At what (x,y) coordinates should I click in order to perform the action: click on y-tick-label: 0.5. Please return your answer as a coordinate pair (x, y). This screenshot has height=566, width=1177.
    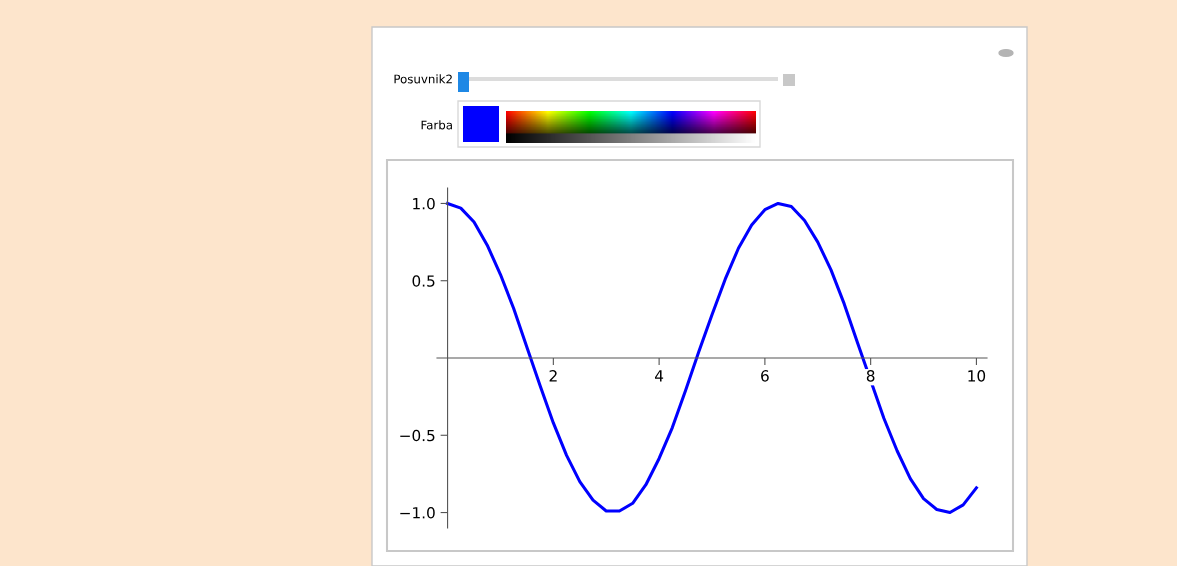
    Looking at the image, I should click on (423, 281).